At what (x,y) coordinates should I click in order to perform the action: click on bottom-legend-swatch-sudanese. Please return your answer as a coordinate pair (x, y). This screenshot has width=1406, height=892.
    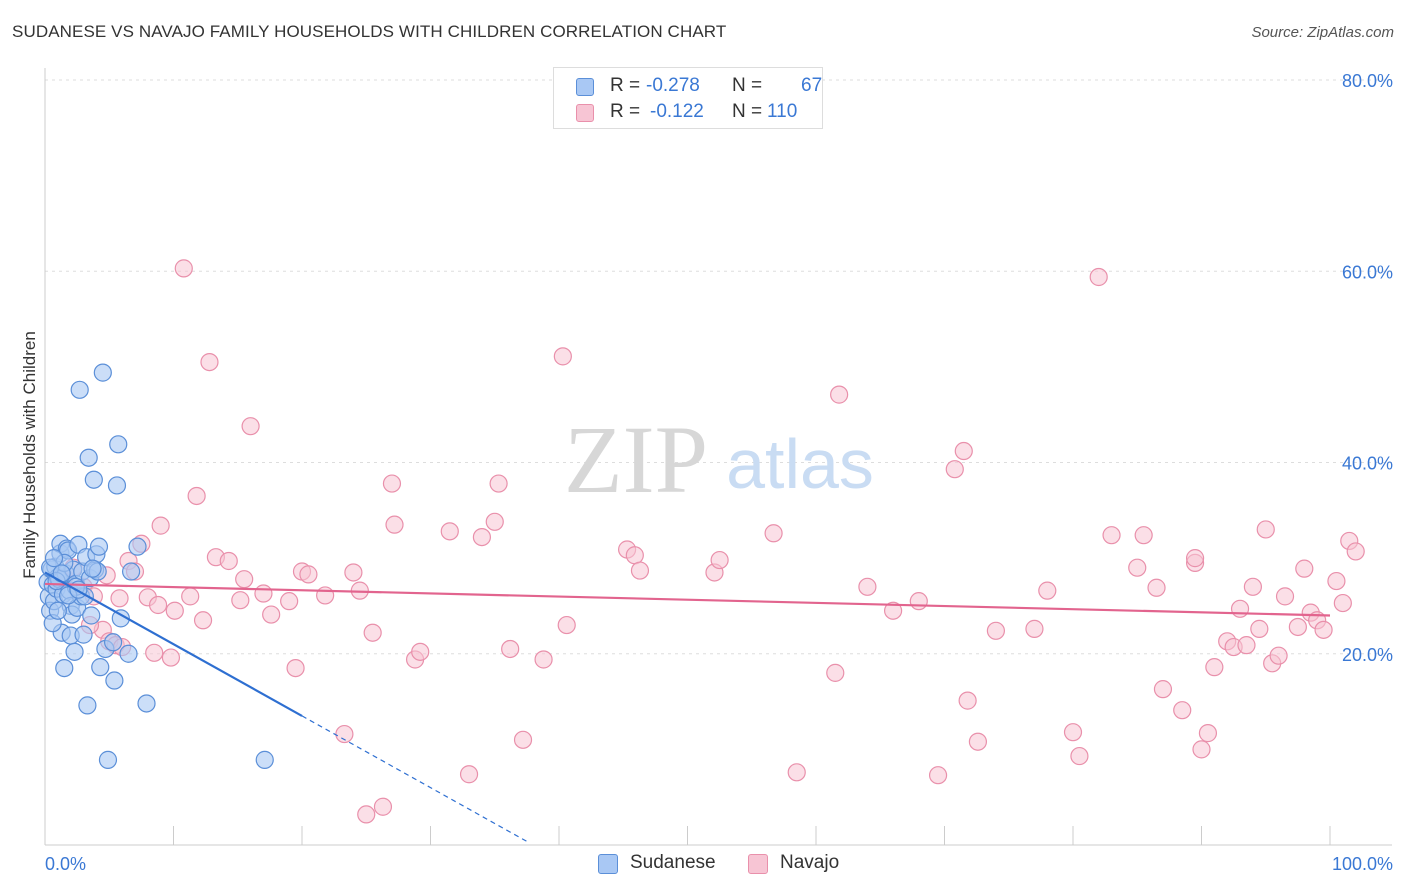
    Looking at the image, I should click on (608, 864).